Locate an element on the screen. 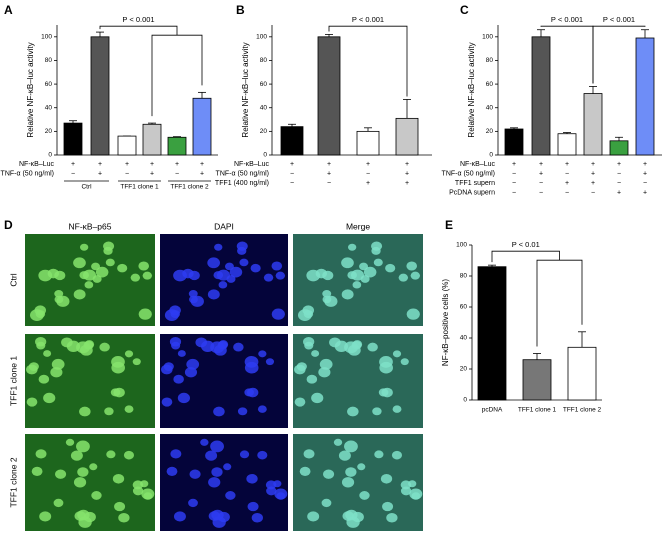 This screenshot has height=544, width=665. y-axis-label: Relative NF-κB–luc activity is located at coordinates (30, 89).